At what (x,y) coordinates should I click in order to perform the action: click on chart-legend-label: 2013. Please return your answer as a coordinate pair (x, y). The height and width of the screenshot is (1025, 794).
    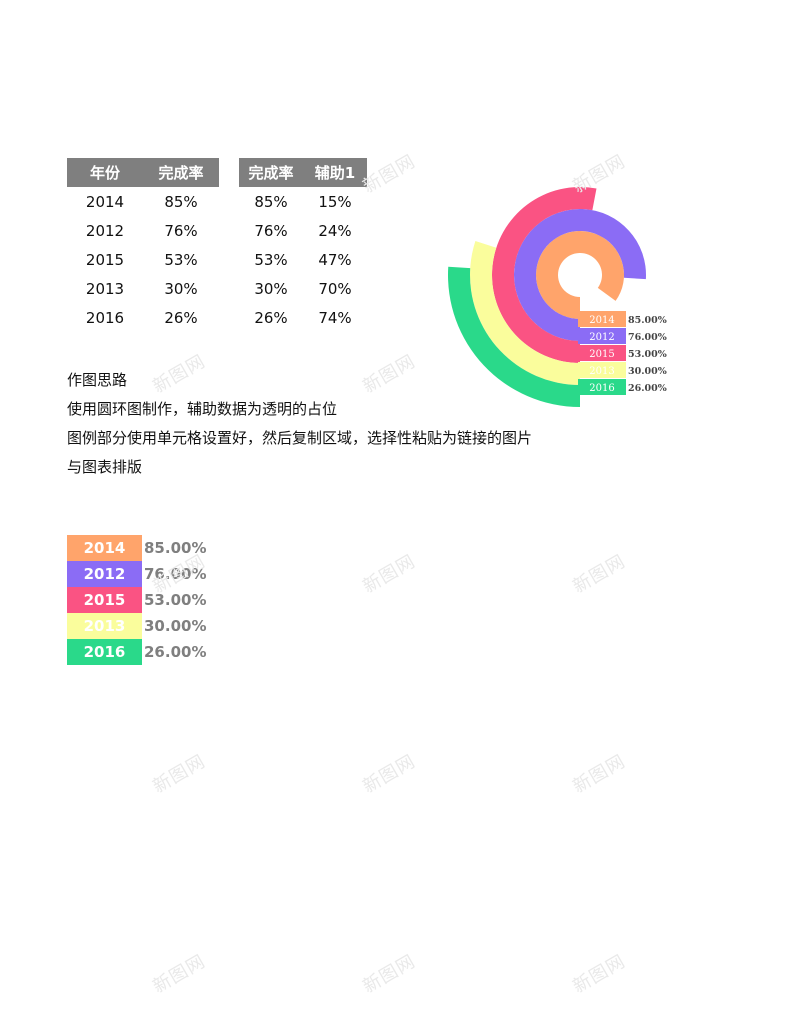
    Looking at the image, I should click on (601, 371).